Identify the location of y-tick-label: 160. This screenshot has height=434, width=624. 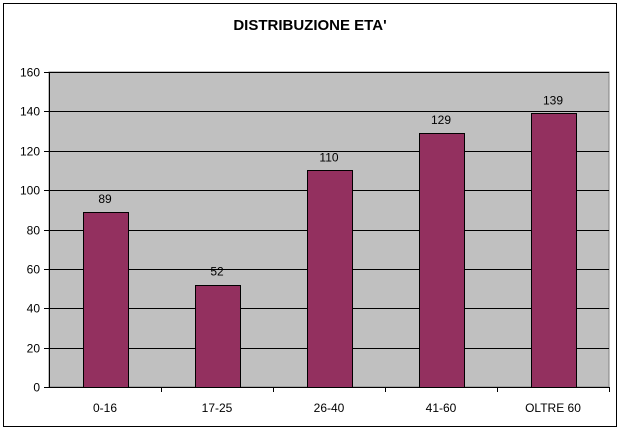
(30, 73).